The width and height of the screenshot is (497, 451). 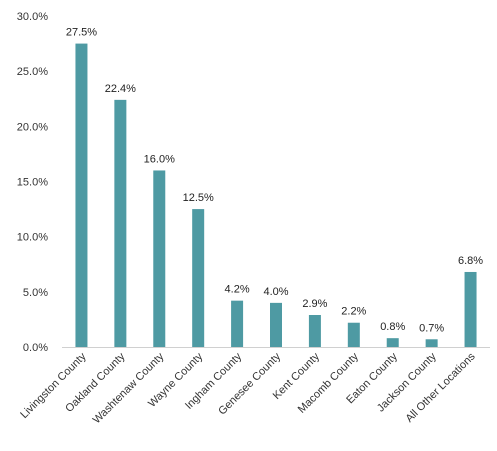 What do you see at coordinates (431, 328) in the screenshot?
I see `data-label: 0.7%` at bounding box center [431, 328].